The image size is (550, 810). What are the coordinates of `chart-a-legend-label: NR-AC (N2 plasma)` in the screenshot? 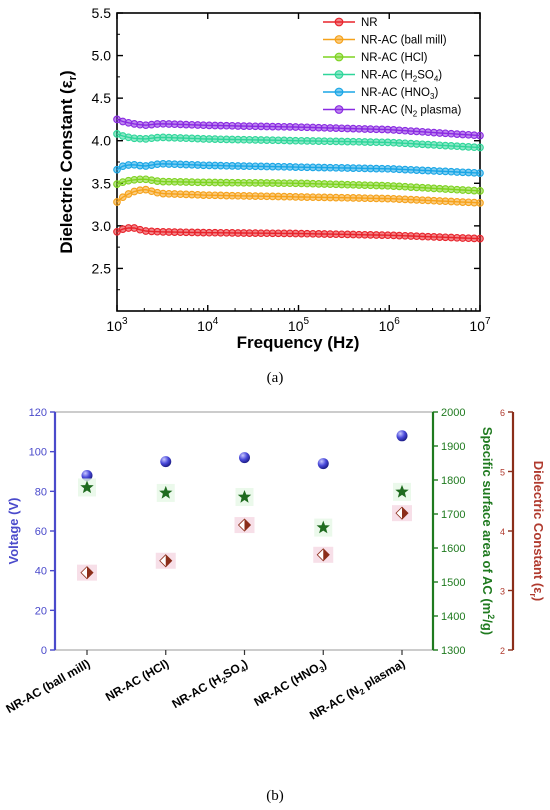 It's located at (411, 112).